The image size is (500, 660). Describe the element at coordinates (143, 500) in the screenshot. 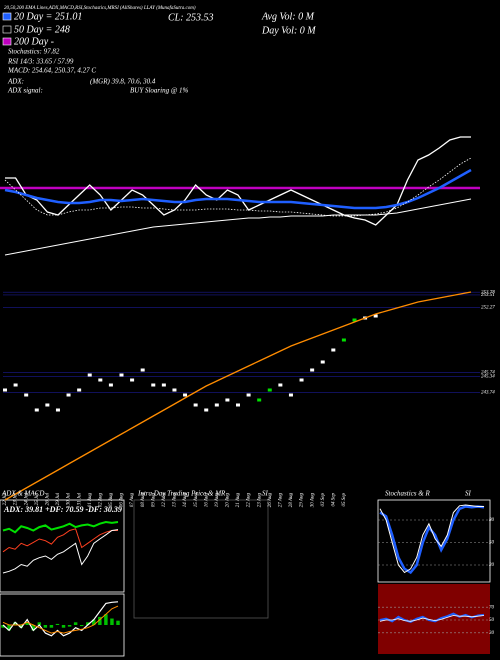

I see `x-tick-label: 08 Aug` at that location.